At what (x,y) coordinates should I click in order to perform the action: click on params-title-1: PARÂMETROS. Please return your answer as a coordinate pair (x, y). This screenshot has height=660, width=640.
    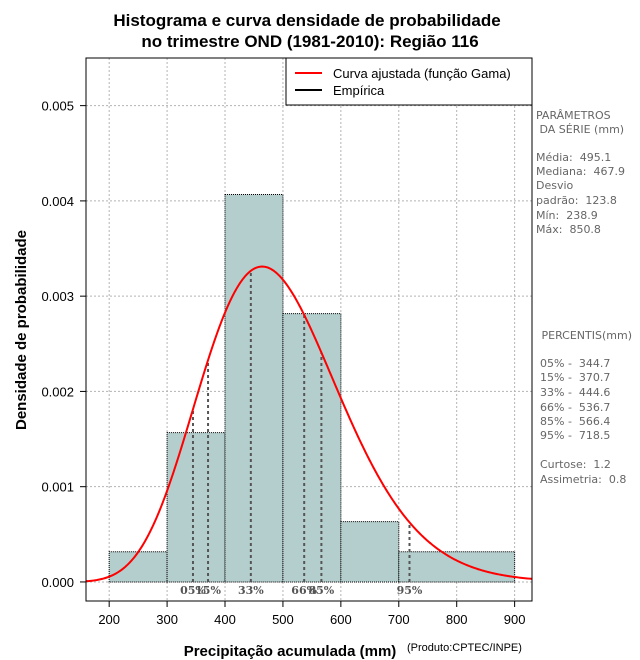
    Looking at the image, I should click on (573, 115).